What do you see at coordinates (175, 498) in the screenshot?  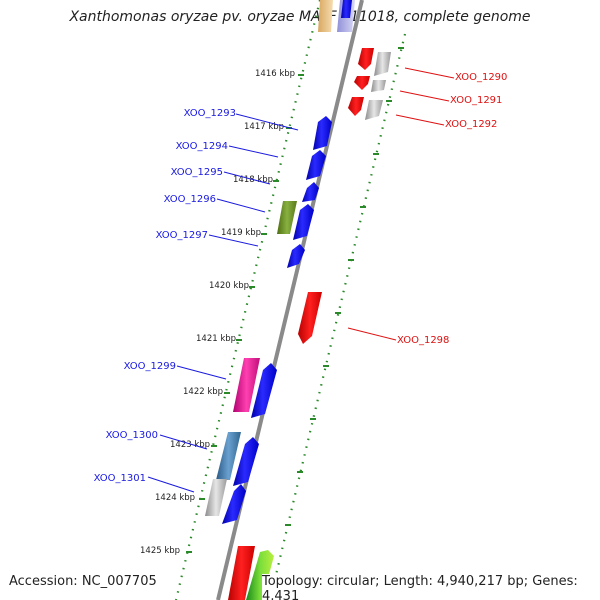 I see `kbp-label-1424: 1424 kbp` at bounding box center [175, 498].